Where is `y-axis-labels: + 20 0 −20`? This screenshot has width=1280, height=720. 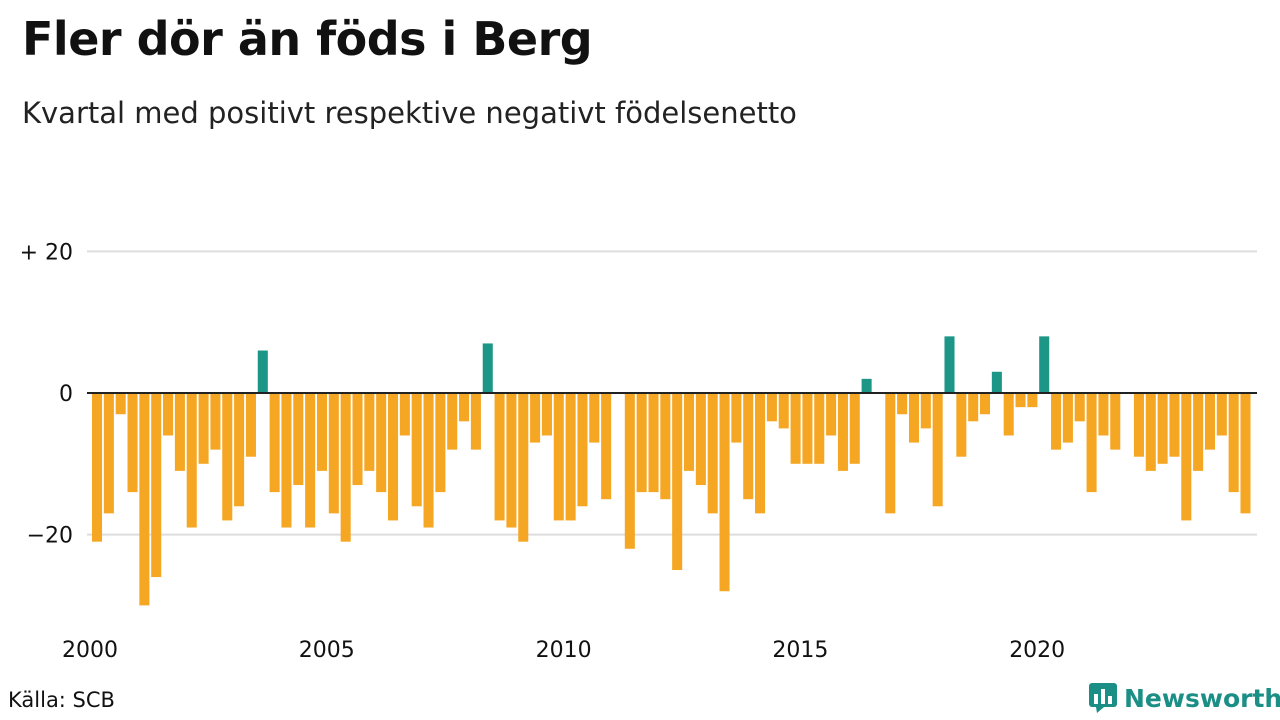 y-axis-labels: + 20 0 −20 is located at coordinates (46, 394).